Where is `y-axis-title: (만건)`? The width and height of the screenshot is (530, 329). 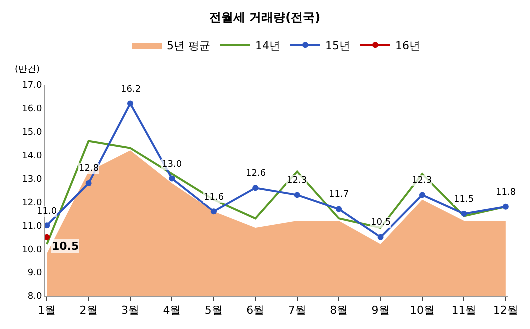 y-axis-title: (만건) is located at coordinates (27, 70).